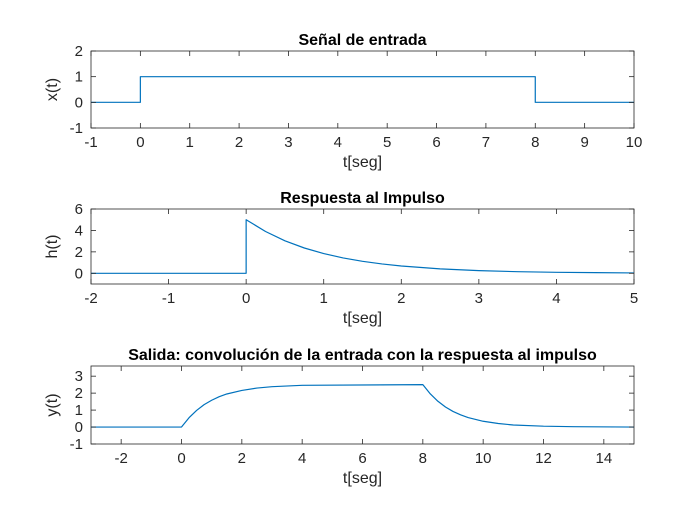 Image resolution: width=700 pixels, height=525 pixels. Describe the element at coordinates (584, 142) in the screenshot. I see `x-tick-label: 9` at that location.